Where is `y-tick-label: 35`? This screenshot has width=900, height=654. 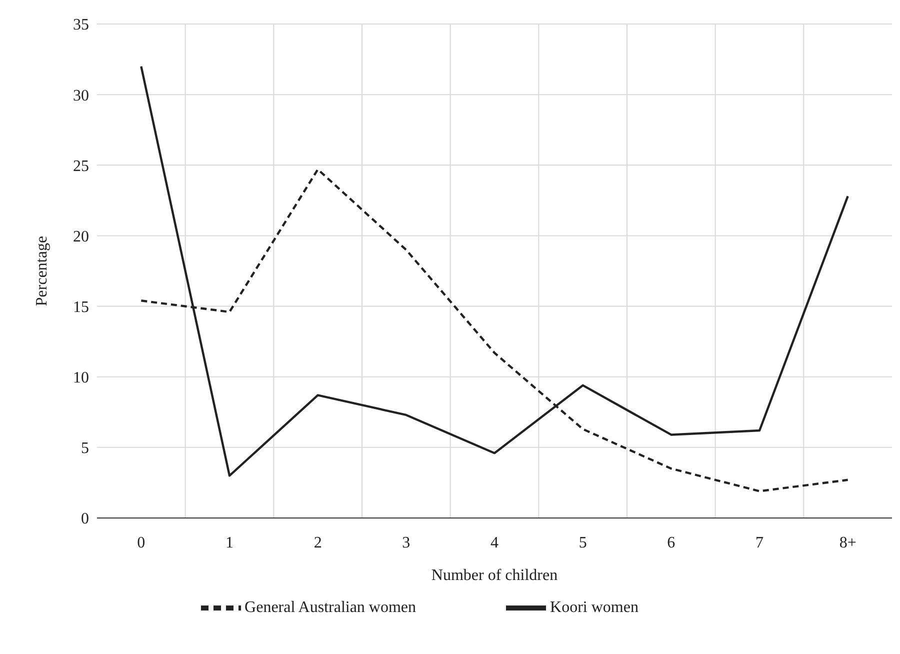 y-tick-label: 35 is located at coordinates (81, 25).